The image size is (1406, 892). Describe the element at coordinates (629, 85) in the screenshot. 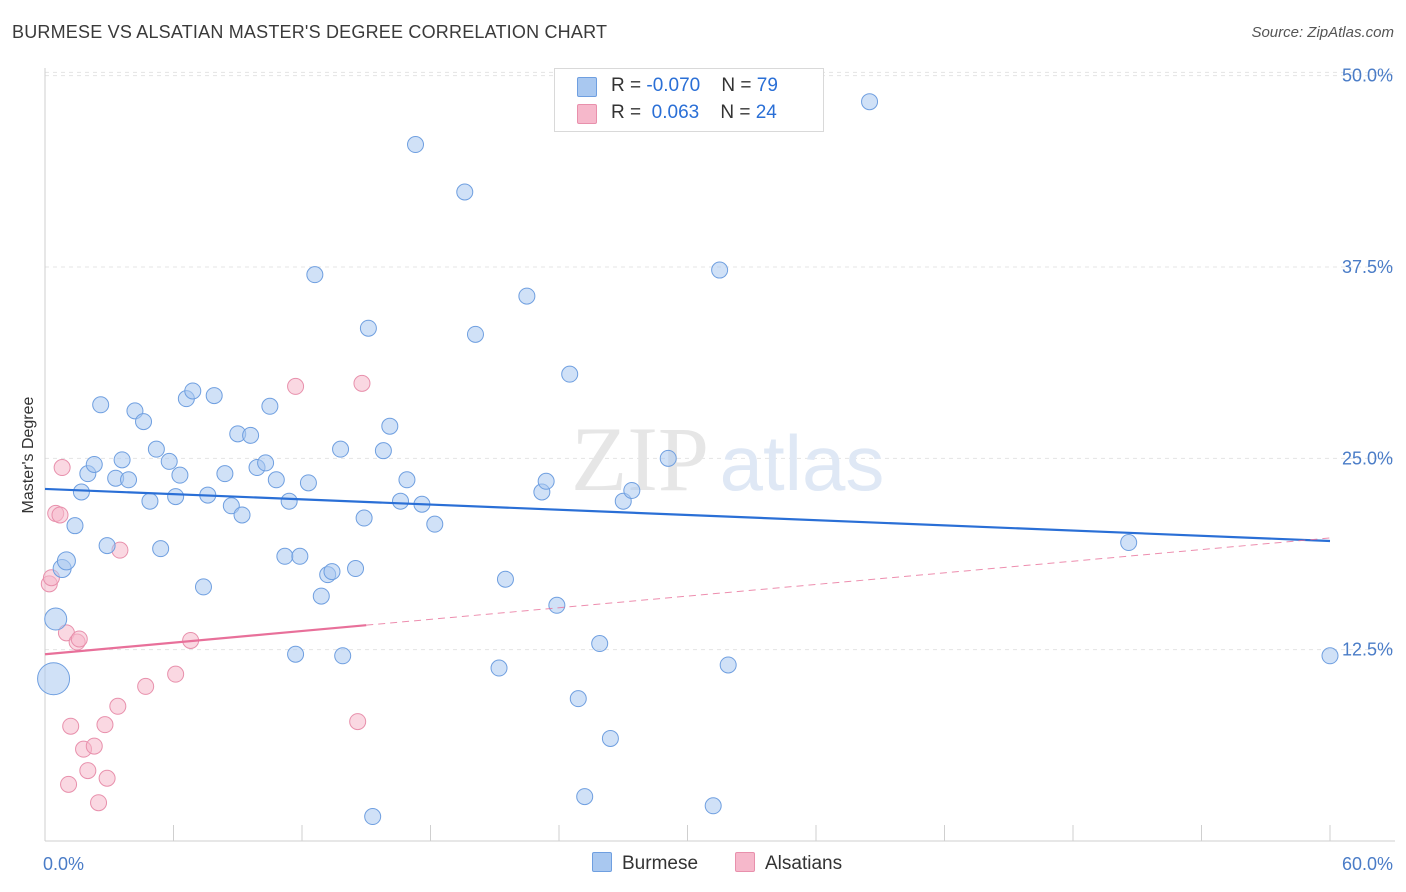

I see `legend-r-label: R =` at that location.